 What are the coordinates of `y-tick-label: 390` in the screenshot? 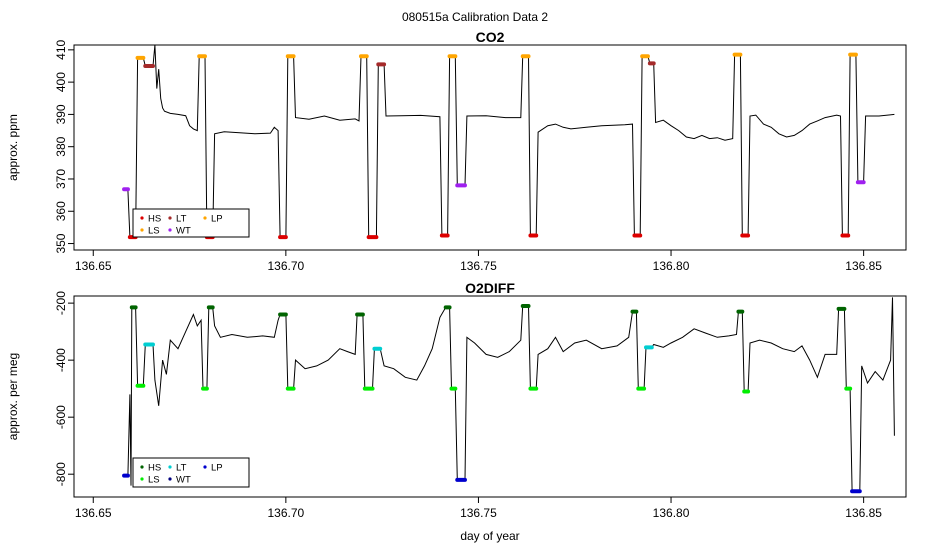 It's located at (61, 114).